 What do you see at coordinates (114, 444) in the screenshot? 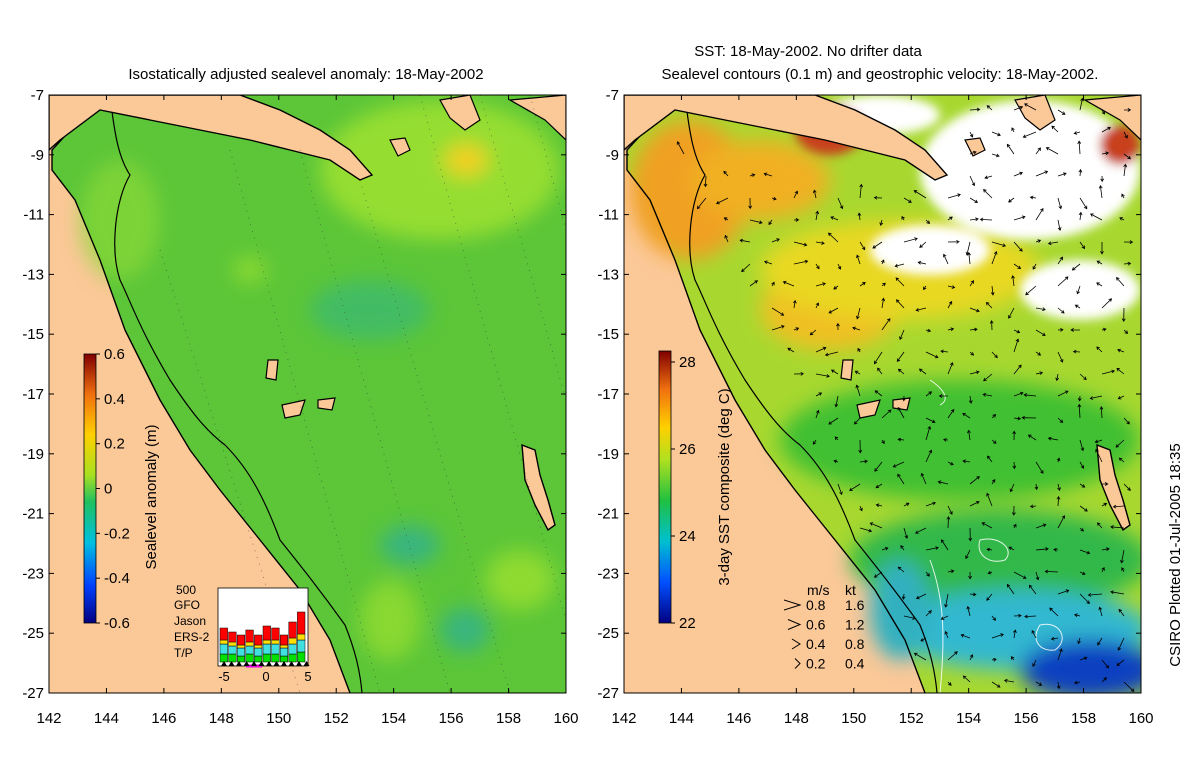
I see `colorbar-tick-label: 0.2` at bounding box center [114, 444].